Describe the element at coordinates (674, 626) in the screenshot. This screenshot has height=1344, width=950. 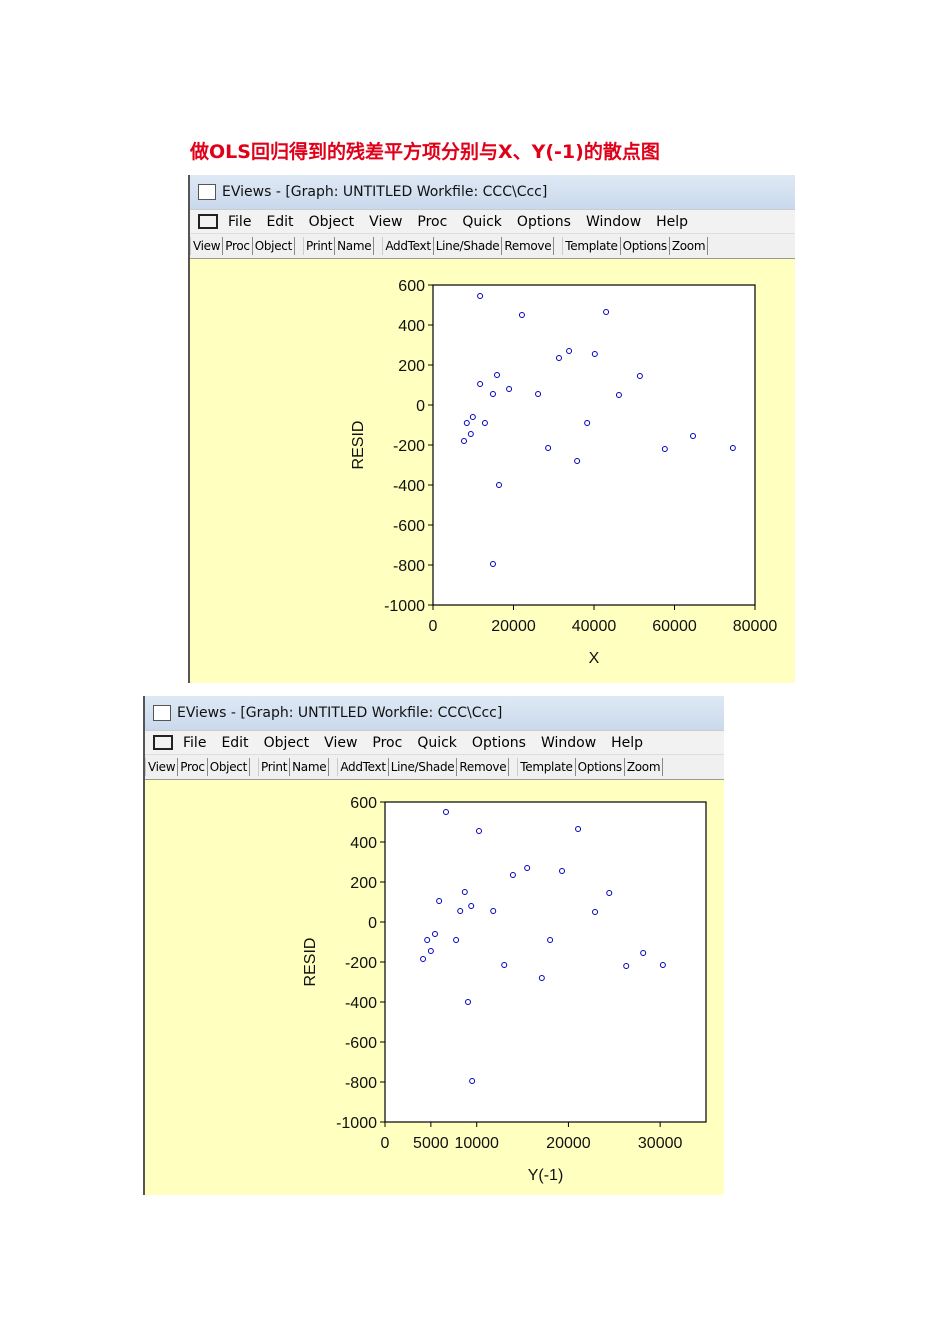
I see `x-tick-label: 60000` at that location.